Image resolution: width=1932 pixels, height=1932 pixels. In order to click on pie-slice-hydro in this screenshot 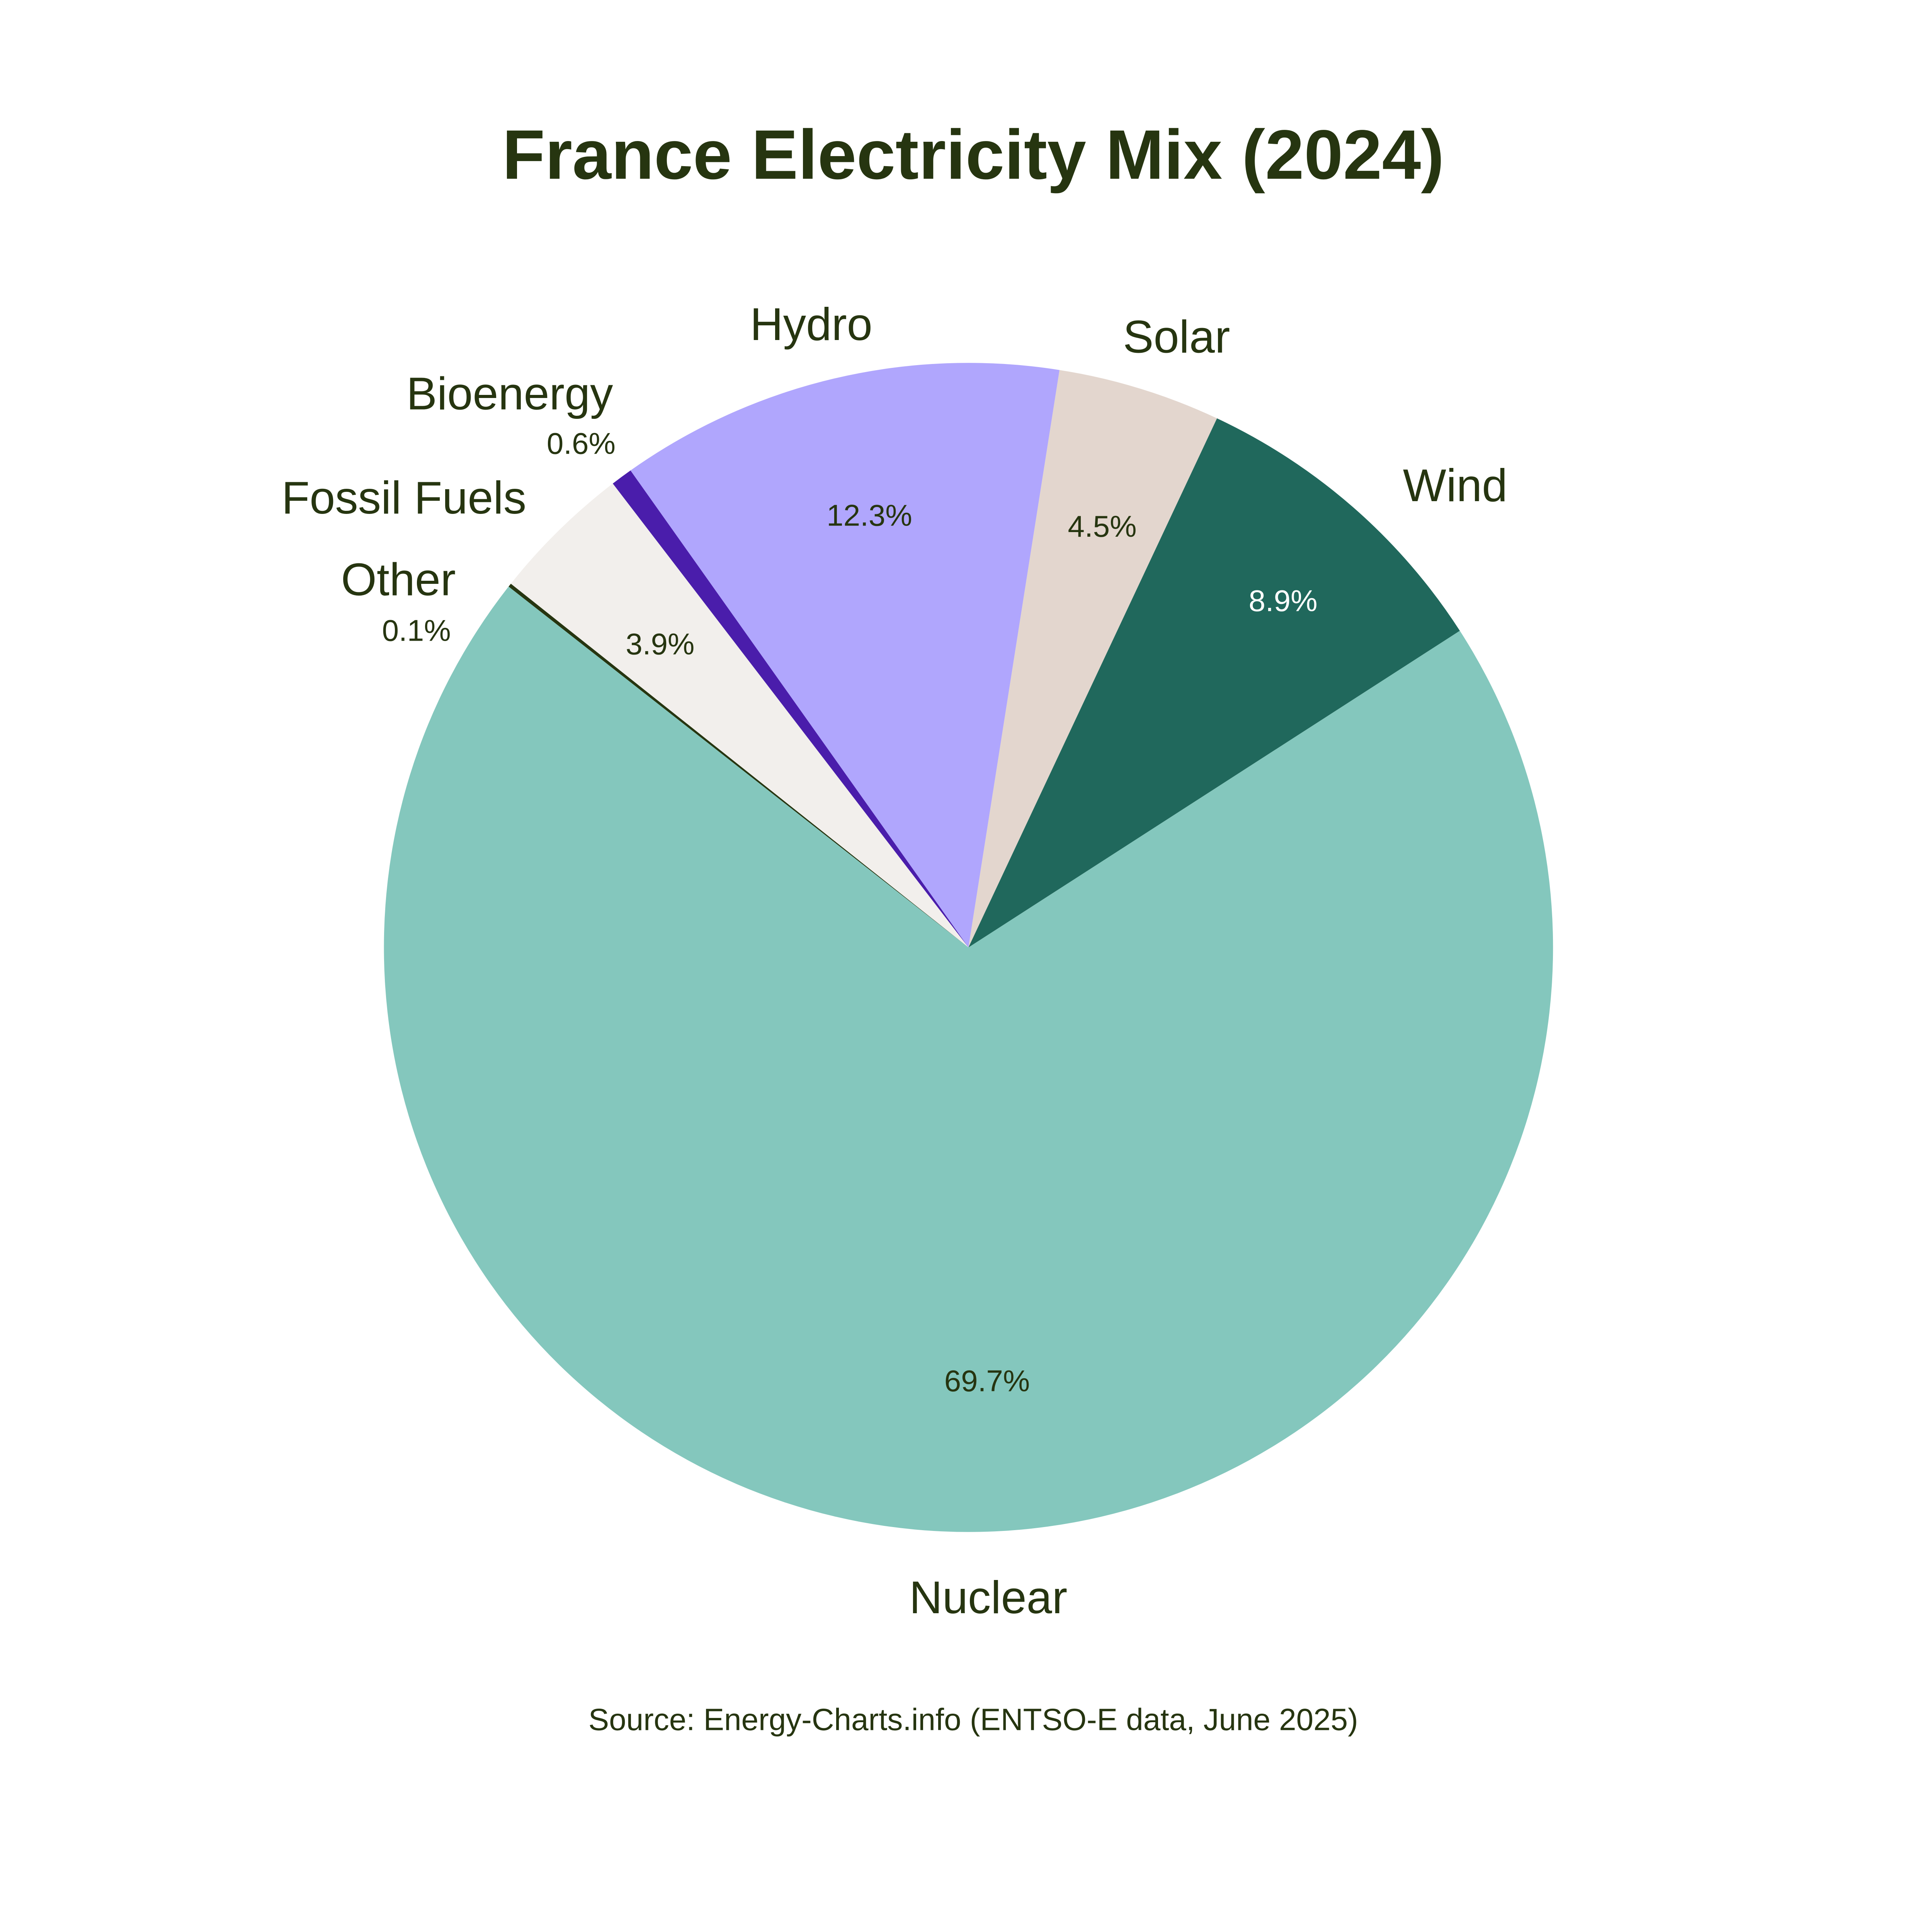, I will do `click(845, 655)`.